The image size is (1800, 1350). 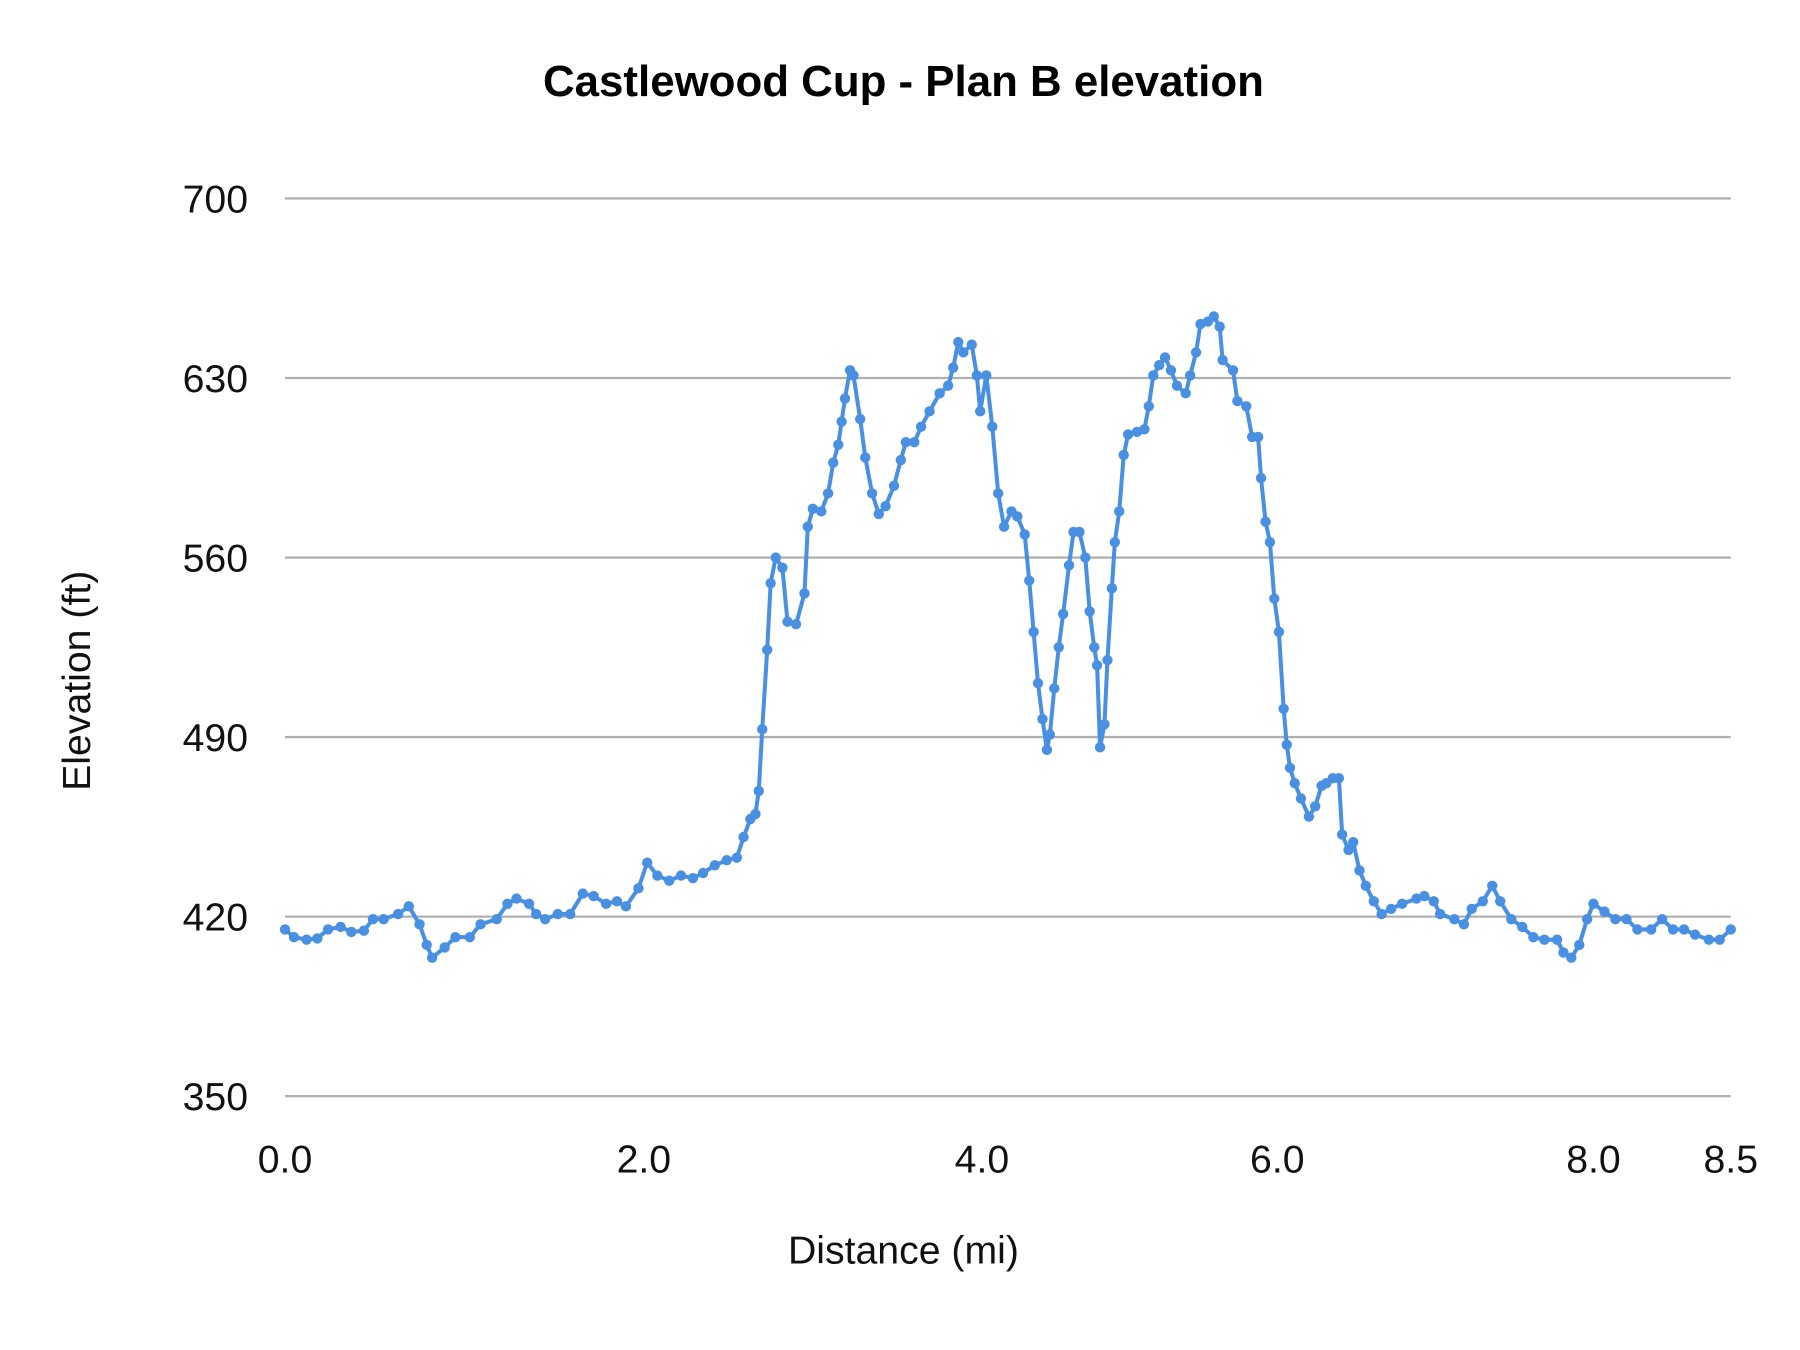 What do you see at coordinates (215, 738) in the screenshot?
I see `y-tick-label: 490` at bounding box center [215, 738].